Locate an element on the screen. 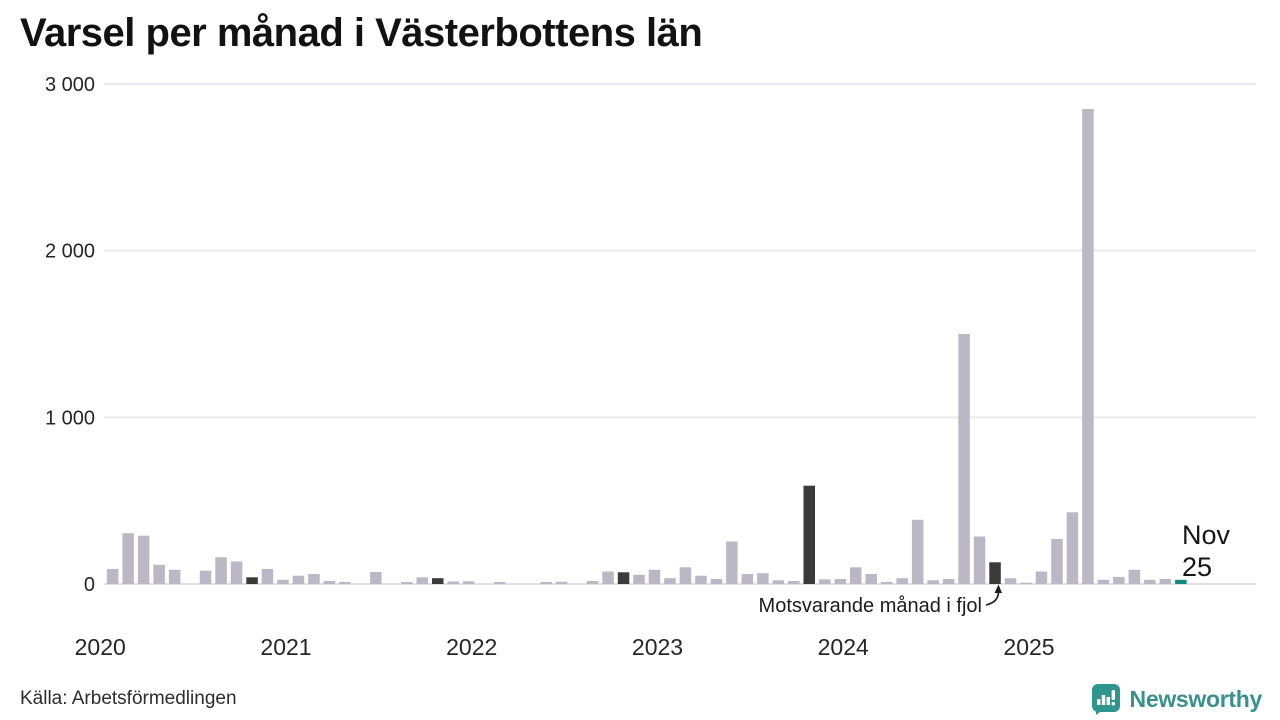 The height and width of the screenshot is (720, 1280). y-tick-1000: 1 000 is located at coordinates (70, 418).